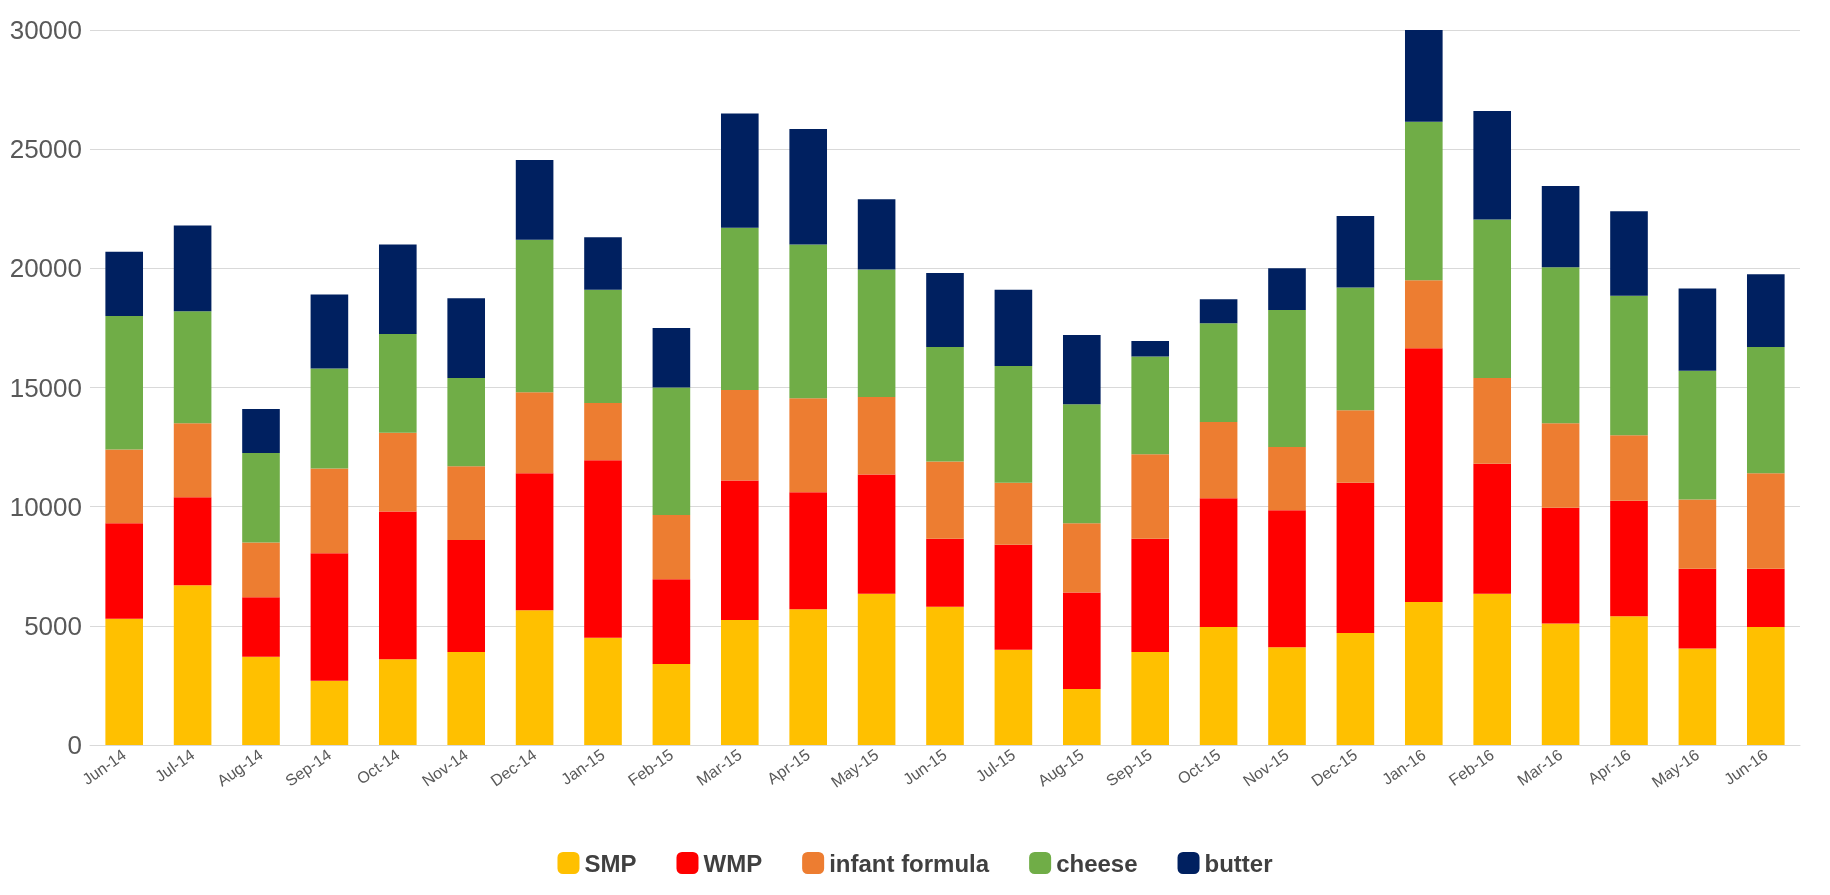 The height and width of the screenshot is (895, 1830). What do you see at coordinates (1238, 863) in the screenshot?
I see `legend-label: butter` at bounding box center [1238, 863].